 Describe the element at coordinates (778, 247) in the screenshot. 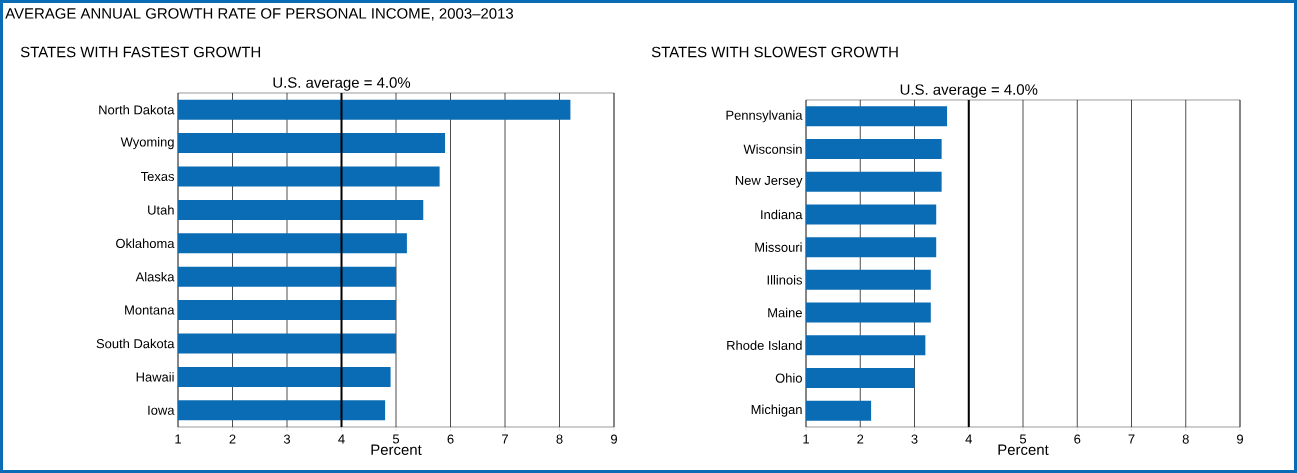

I see `y-tick-label: Missouri` at that location.